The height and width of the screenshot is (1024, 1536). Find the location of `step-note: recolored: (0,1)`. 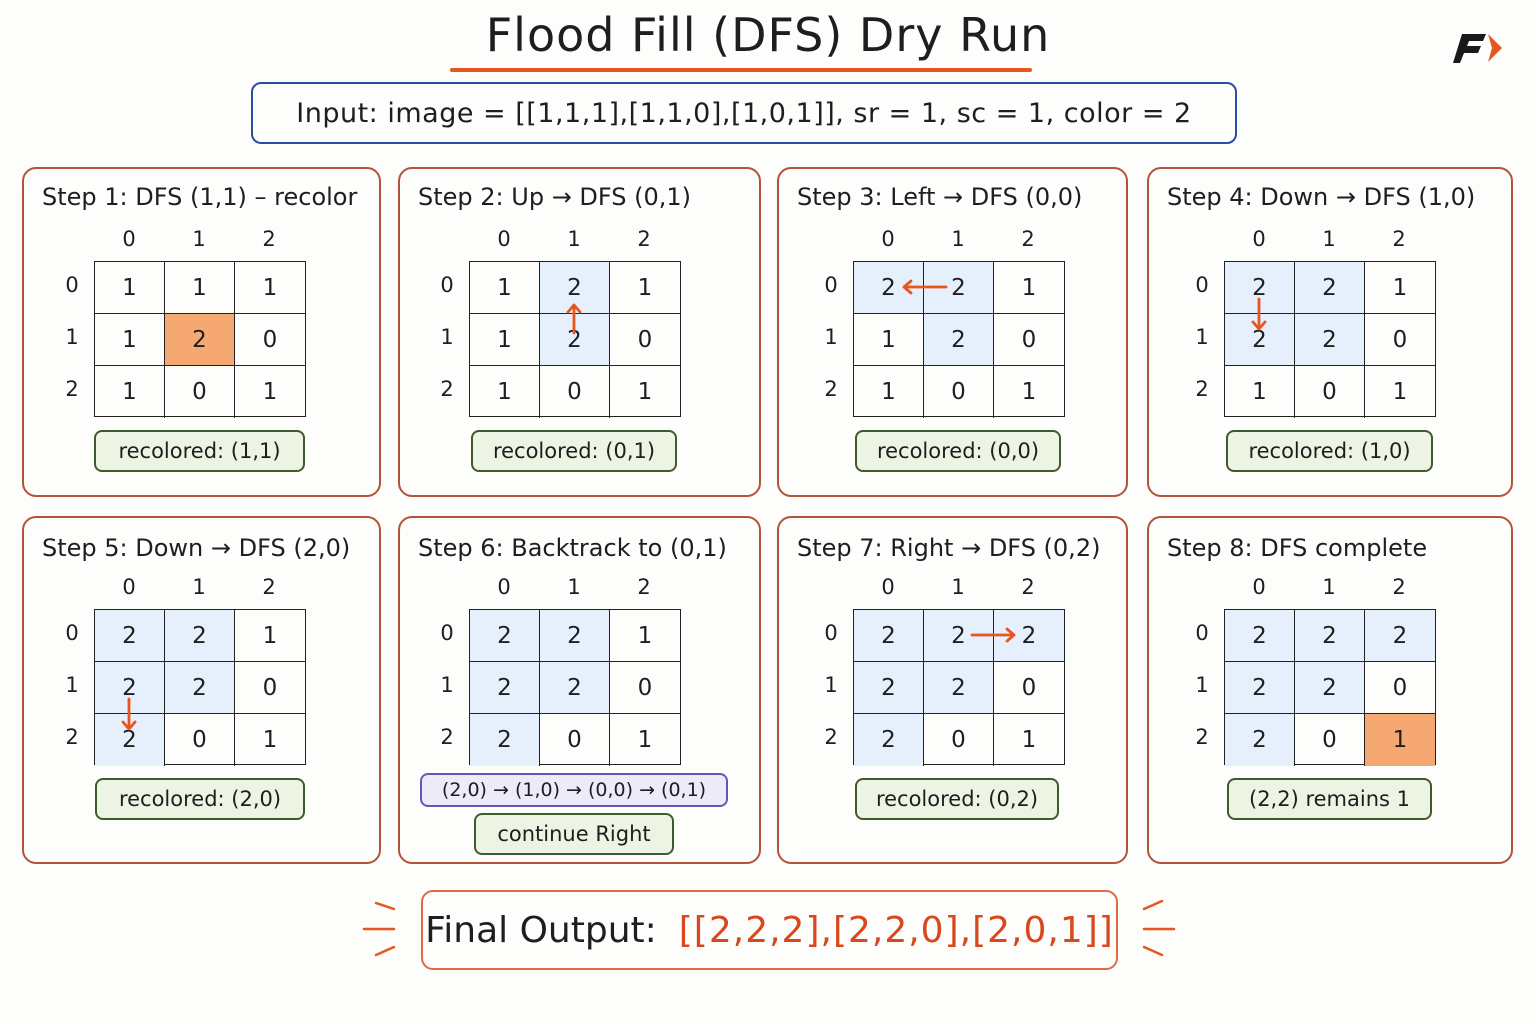

step-note: recolored: (0,1) is located at coordinates (574, 451).